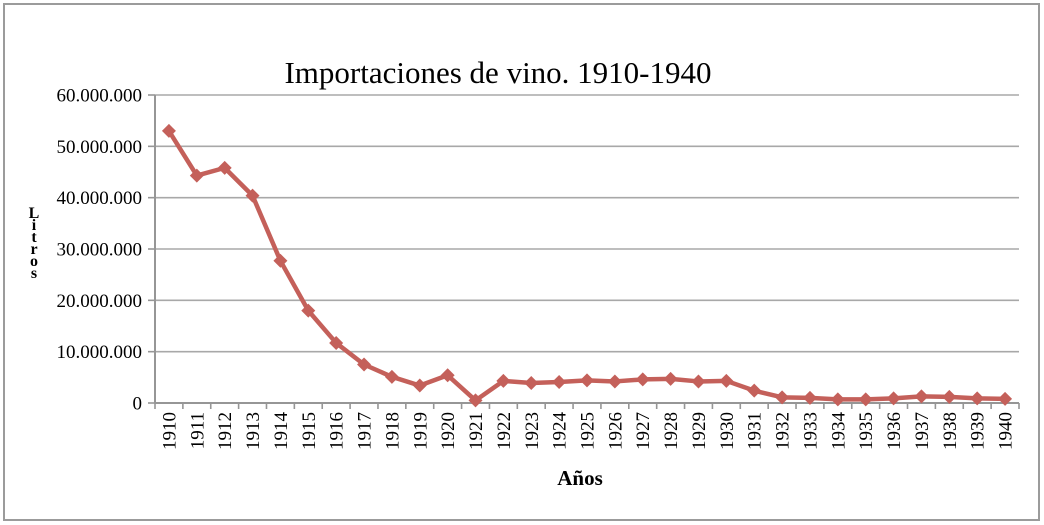  I want to click on chart-title: Importaciones de vino. 1910-1940, so click(498, 72).